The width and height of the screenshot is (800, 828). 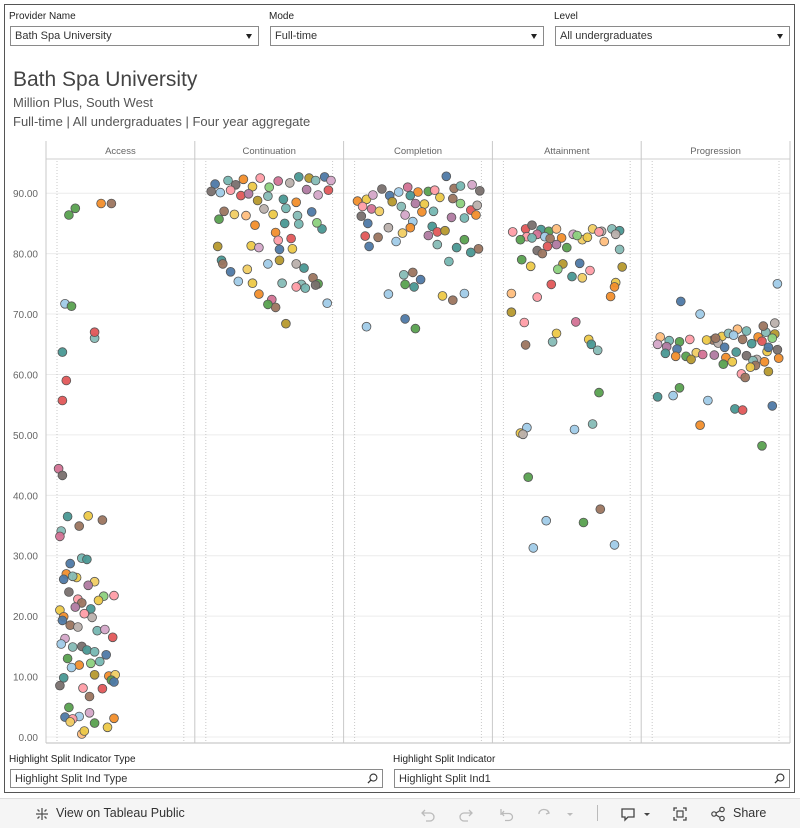 I want to click on search-icon, so click(x=372, y=778).